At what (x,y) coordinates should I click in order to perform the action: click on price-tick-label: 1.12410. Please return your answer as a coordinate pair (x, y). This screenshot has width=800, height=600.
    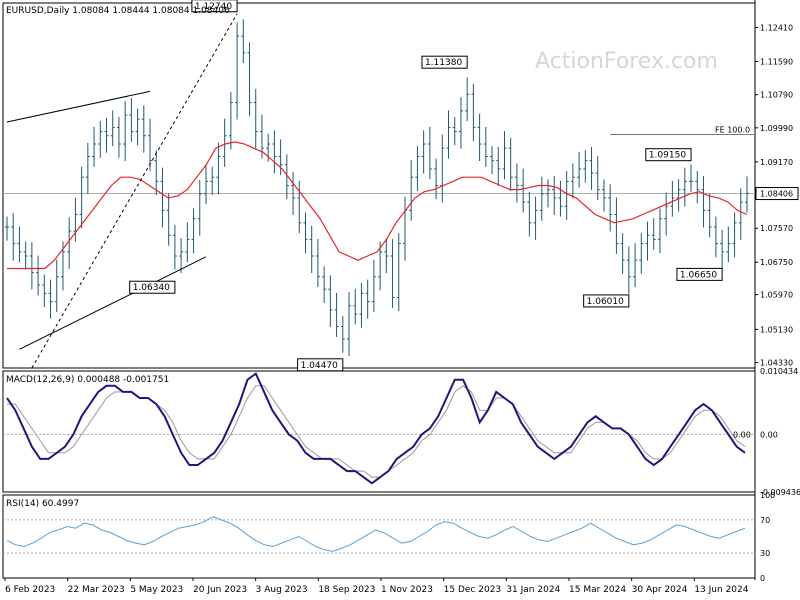
    Looking at the image, I should click on (776, 27).